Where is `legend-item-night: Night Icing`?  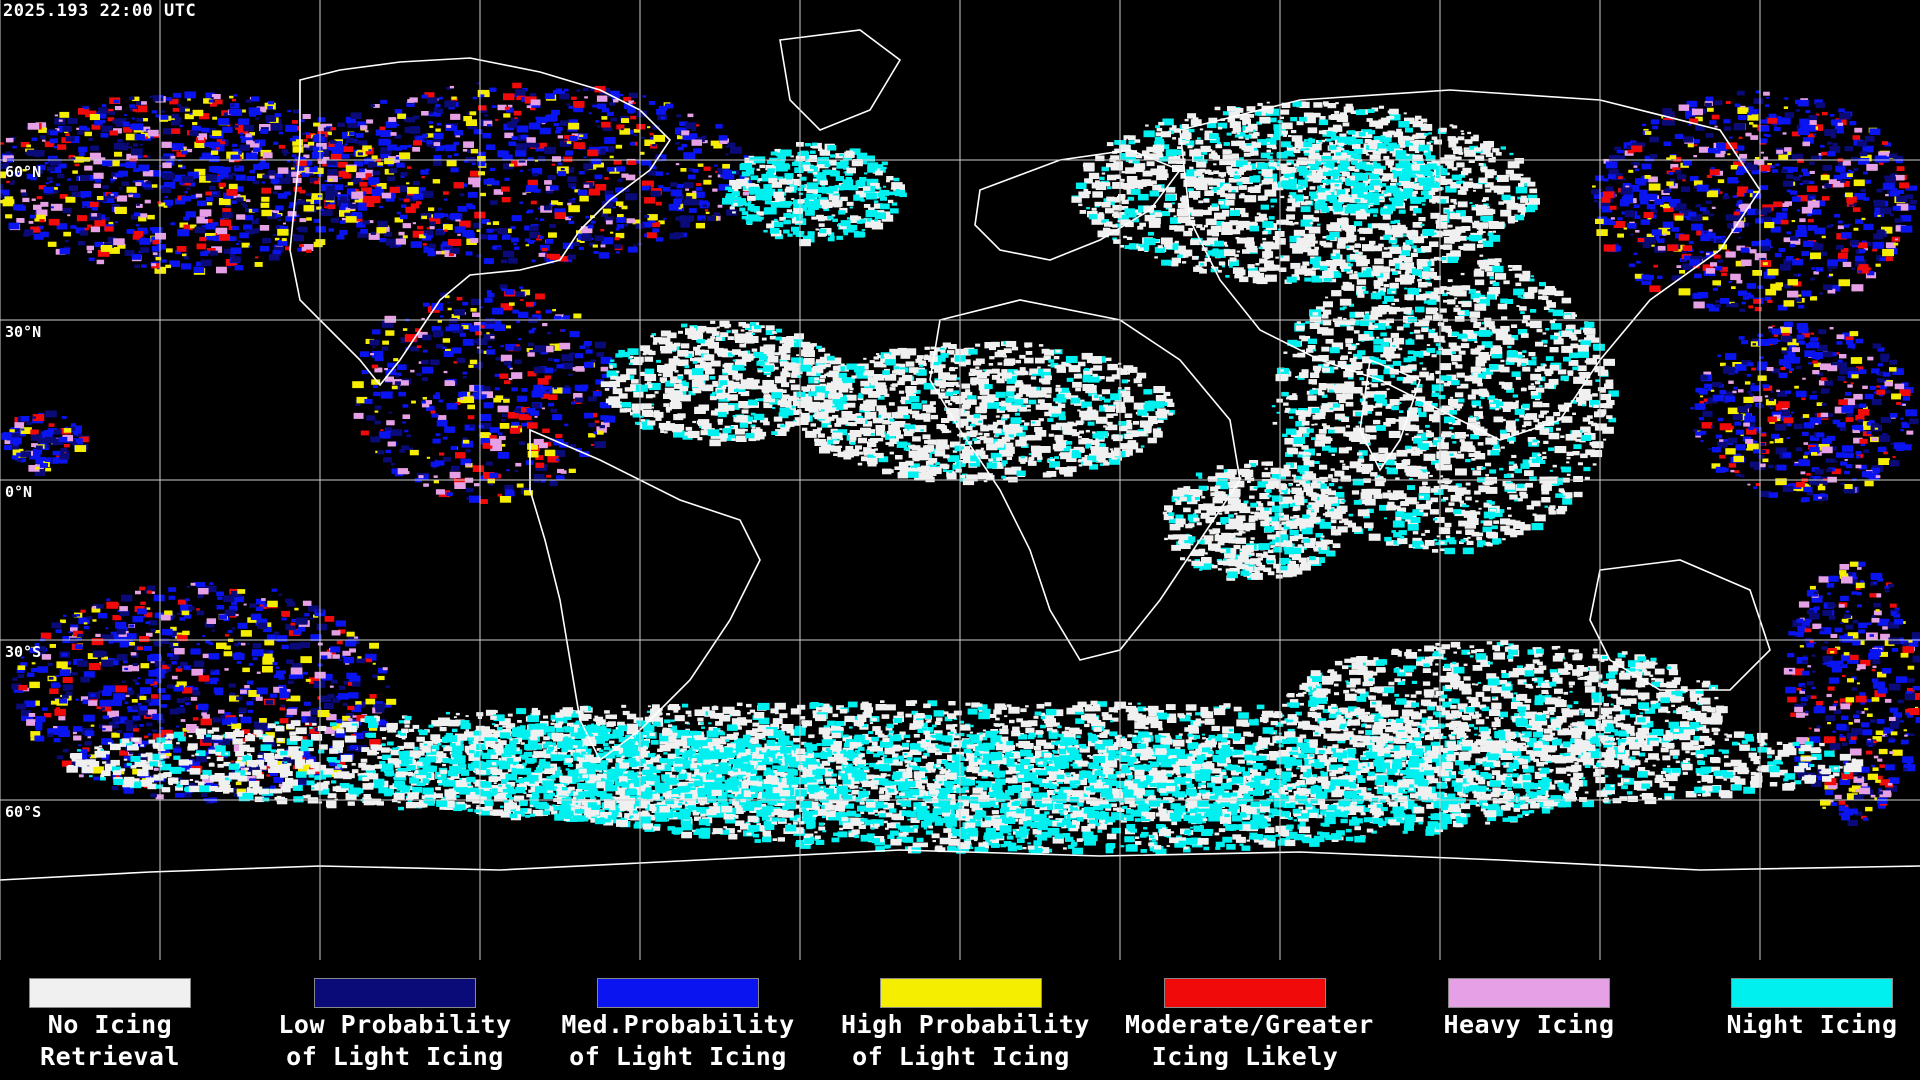 legend-item-night: Night Icing is located at coordinates (1806, 1010).